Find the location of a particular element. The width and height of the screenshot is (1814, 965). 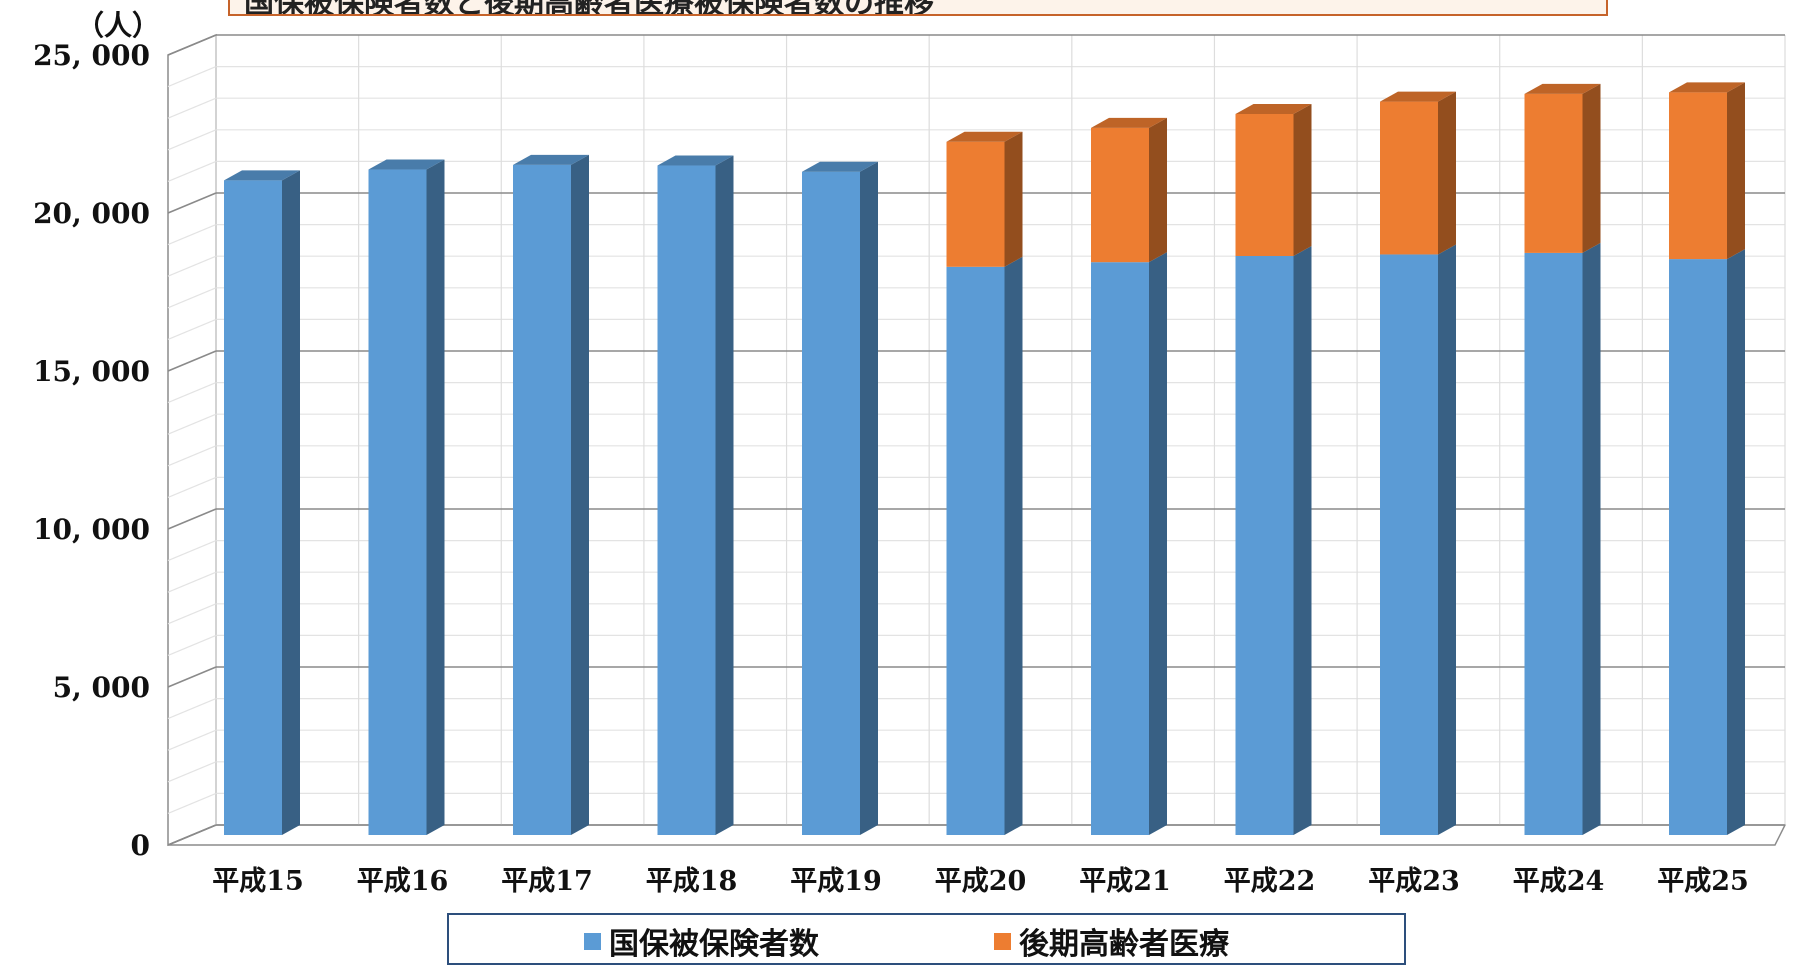

x-tick-label: 平成23 is located at coordinates (1414, 881).